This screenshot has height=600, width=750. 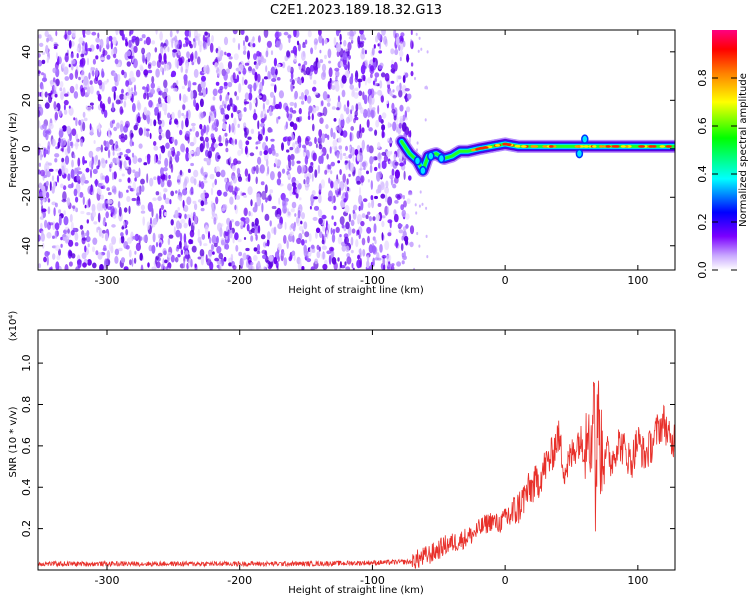 What do you see at coordinates (107, 580) in the screenshot?
I see `x-tick-label: -300` at bounding box center [107, 580].